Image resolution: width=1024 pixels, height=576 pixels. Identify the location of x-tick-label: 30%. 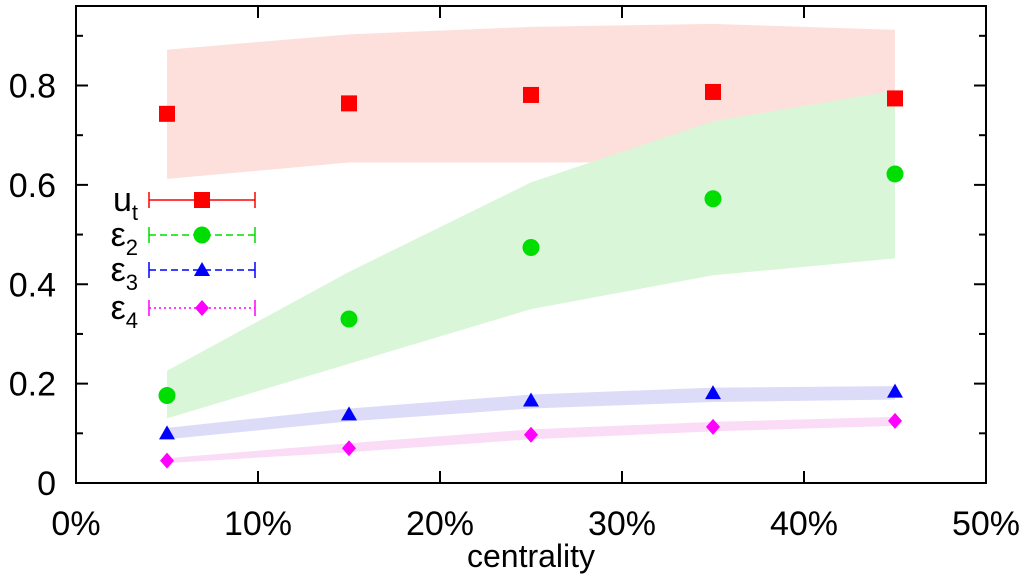
(622, 524).